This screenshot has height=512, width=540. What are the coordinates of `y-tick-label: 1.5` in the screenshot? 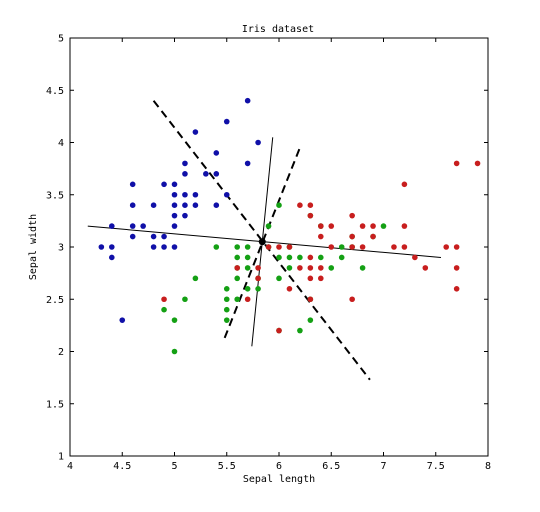 It's located at (55, 404).